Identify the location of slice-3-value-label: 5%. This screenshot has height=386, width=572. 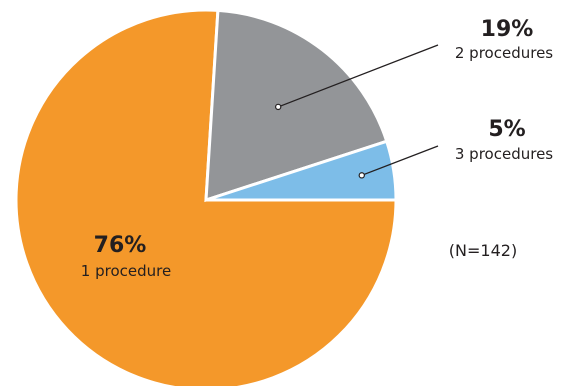
(506, 129).